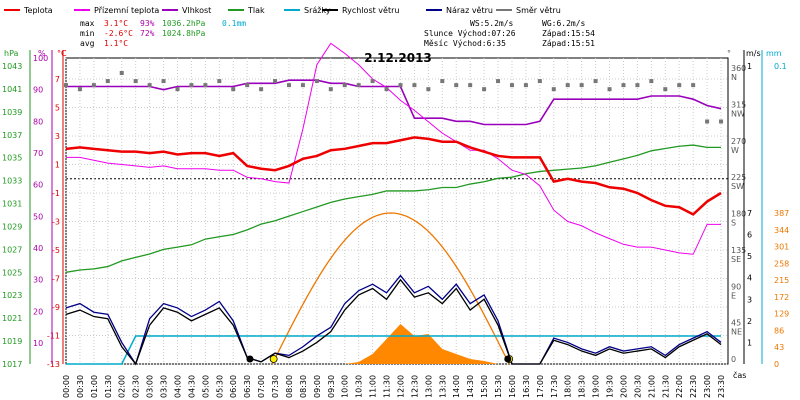 This screenshot has height=400, width=800. Describe the element at coordinates (733, 223) in the screenshot. I see `direction-tick-label: S` at that location.